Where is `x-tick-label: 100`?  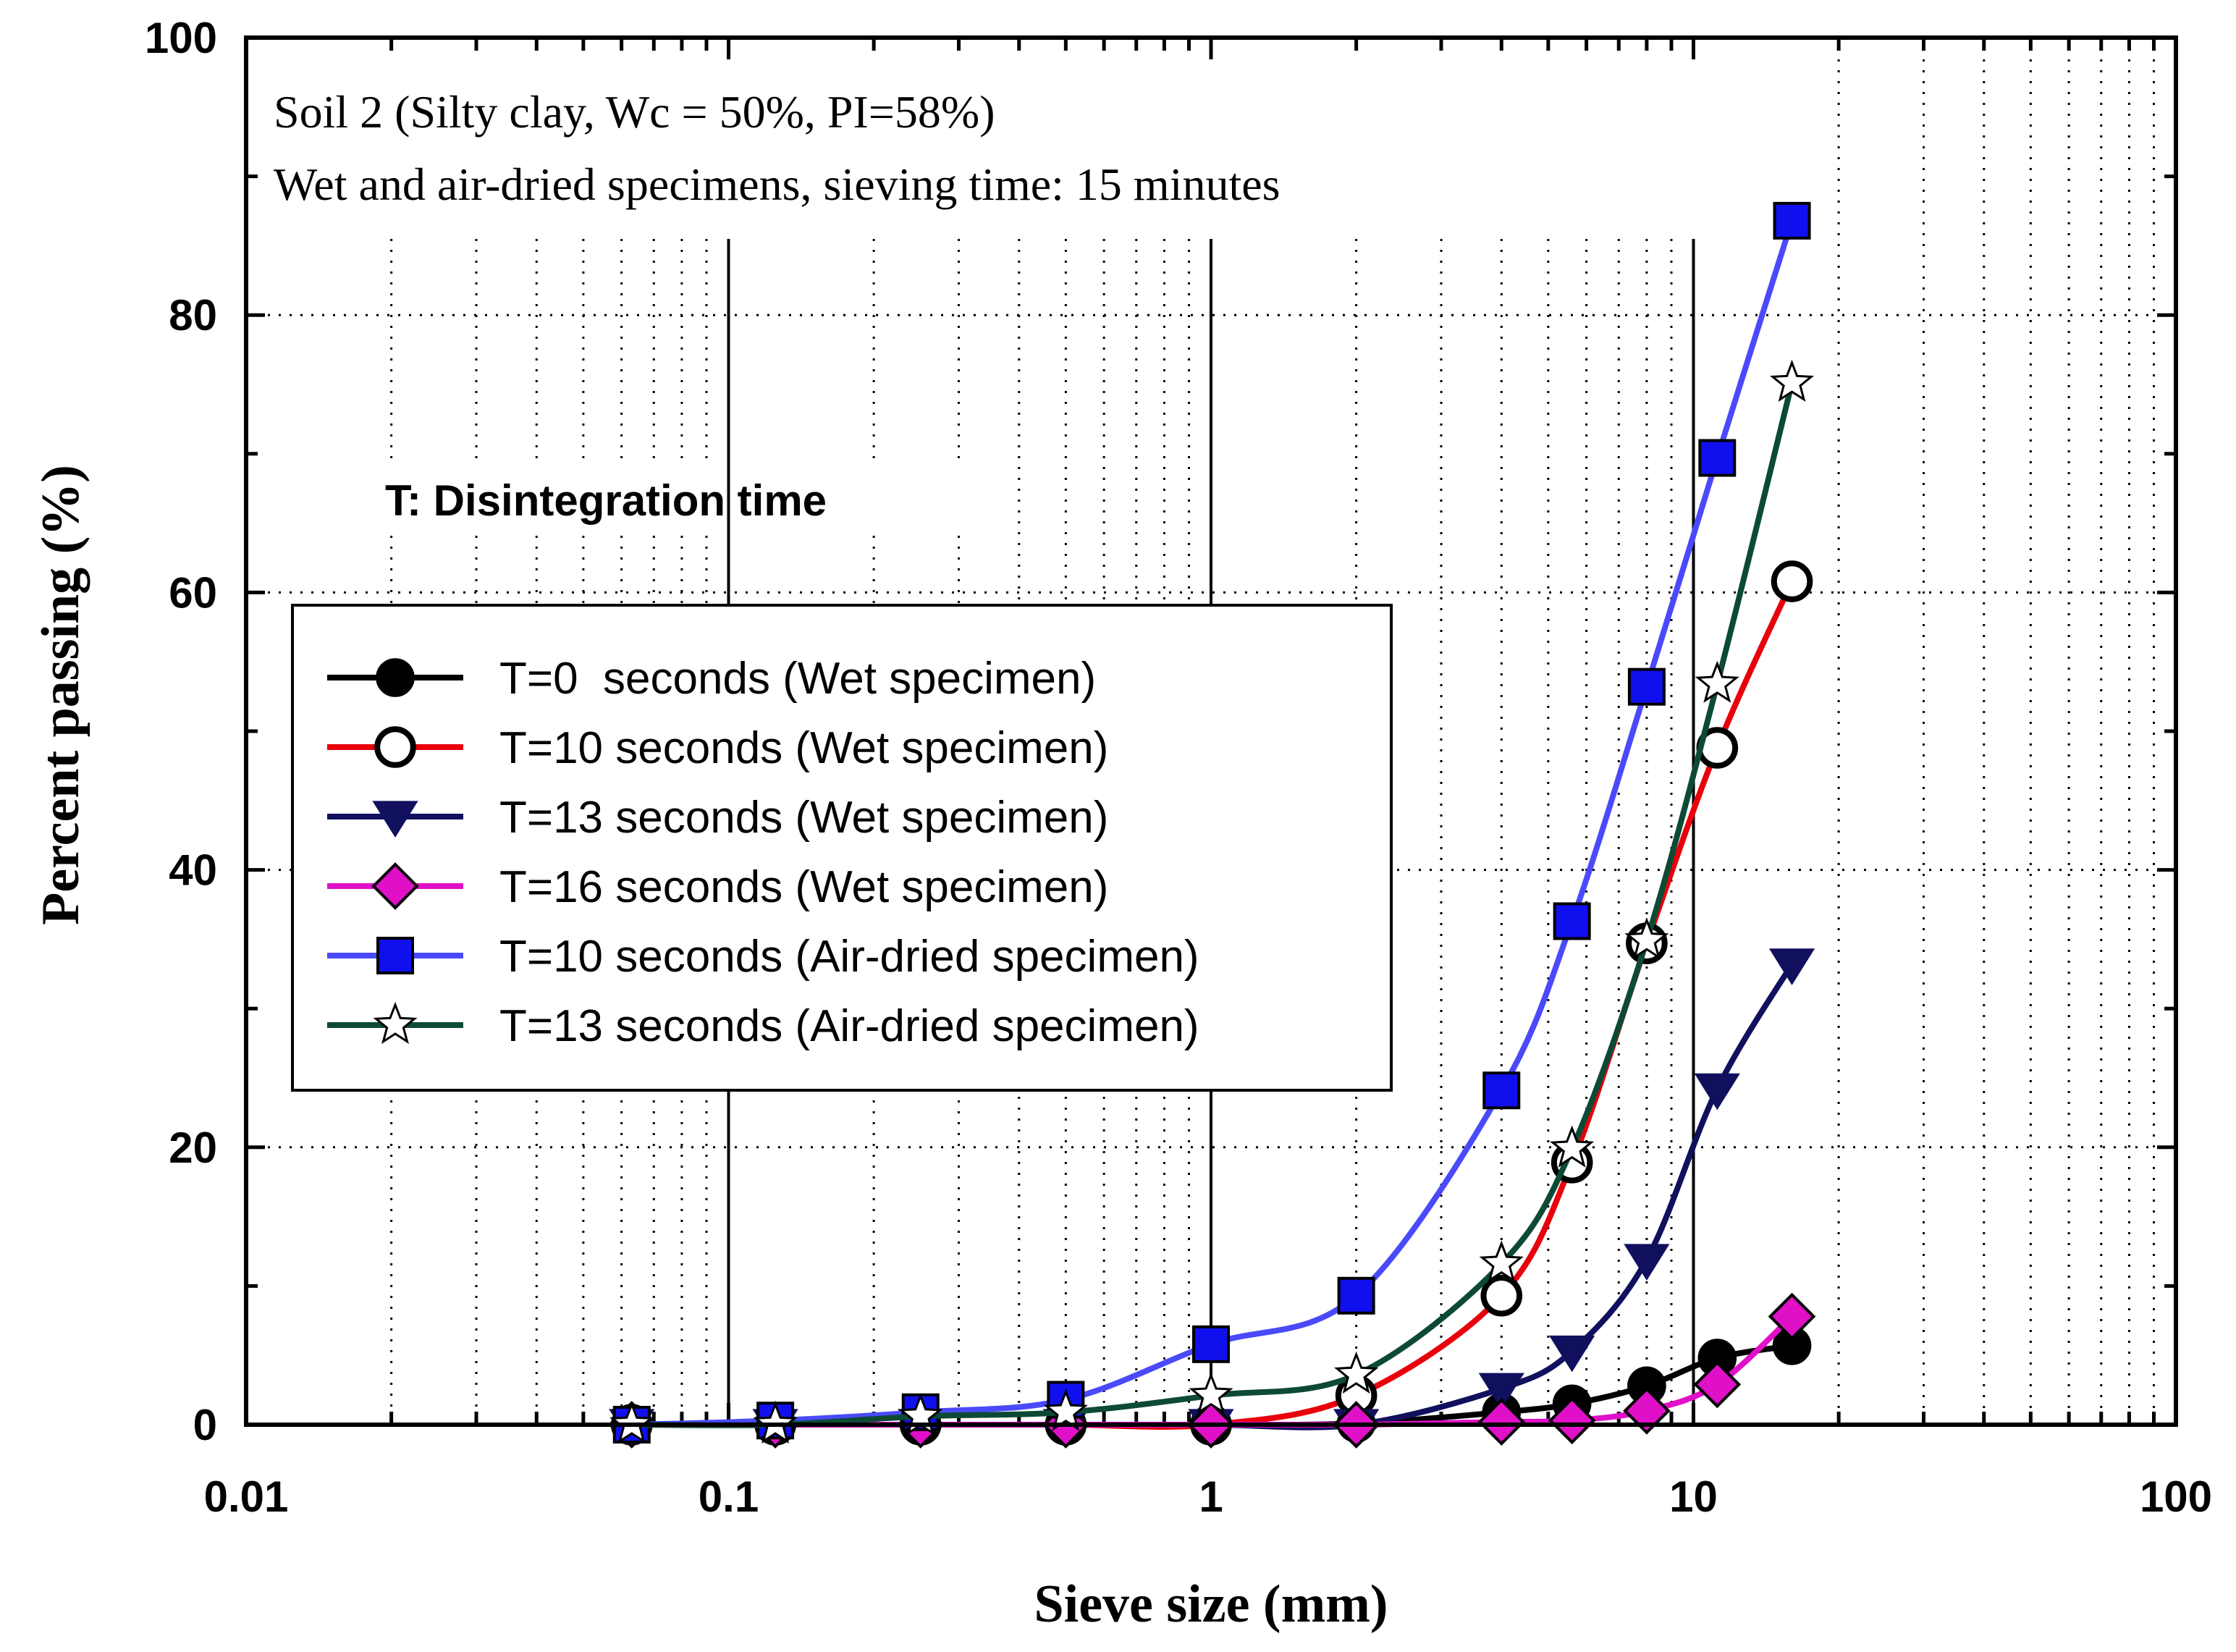 x-tick-label: 100 is located at coordinates (2176, 1497).